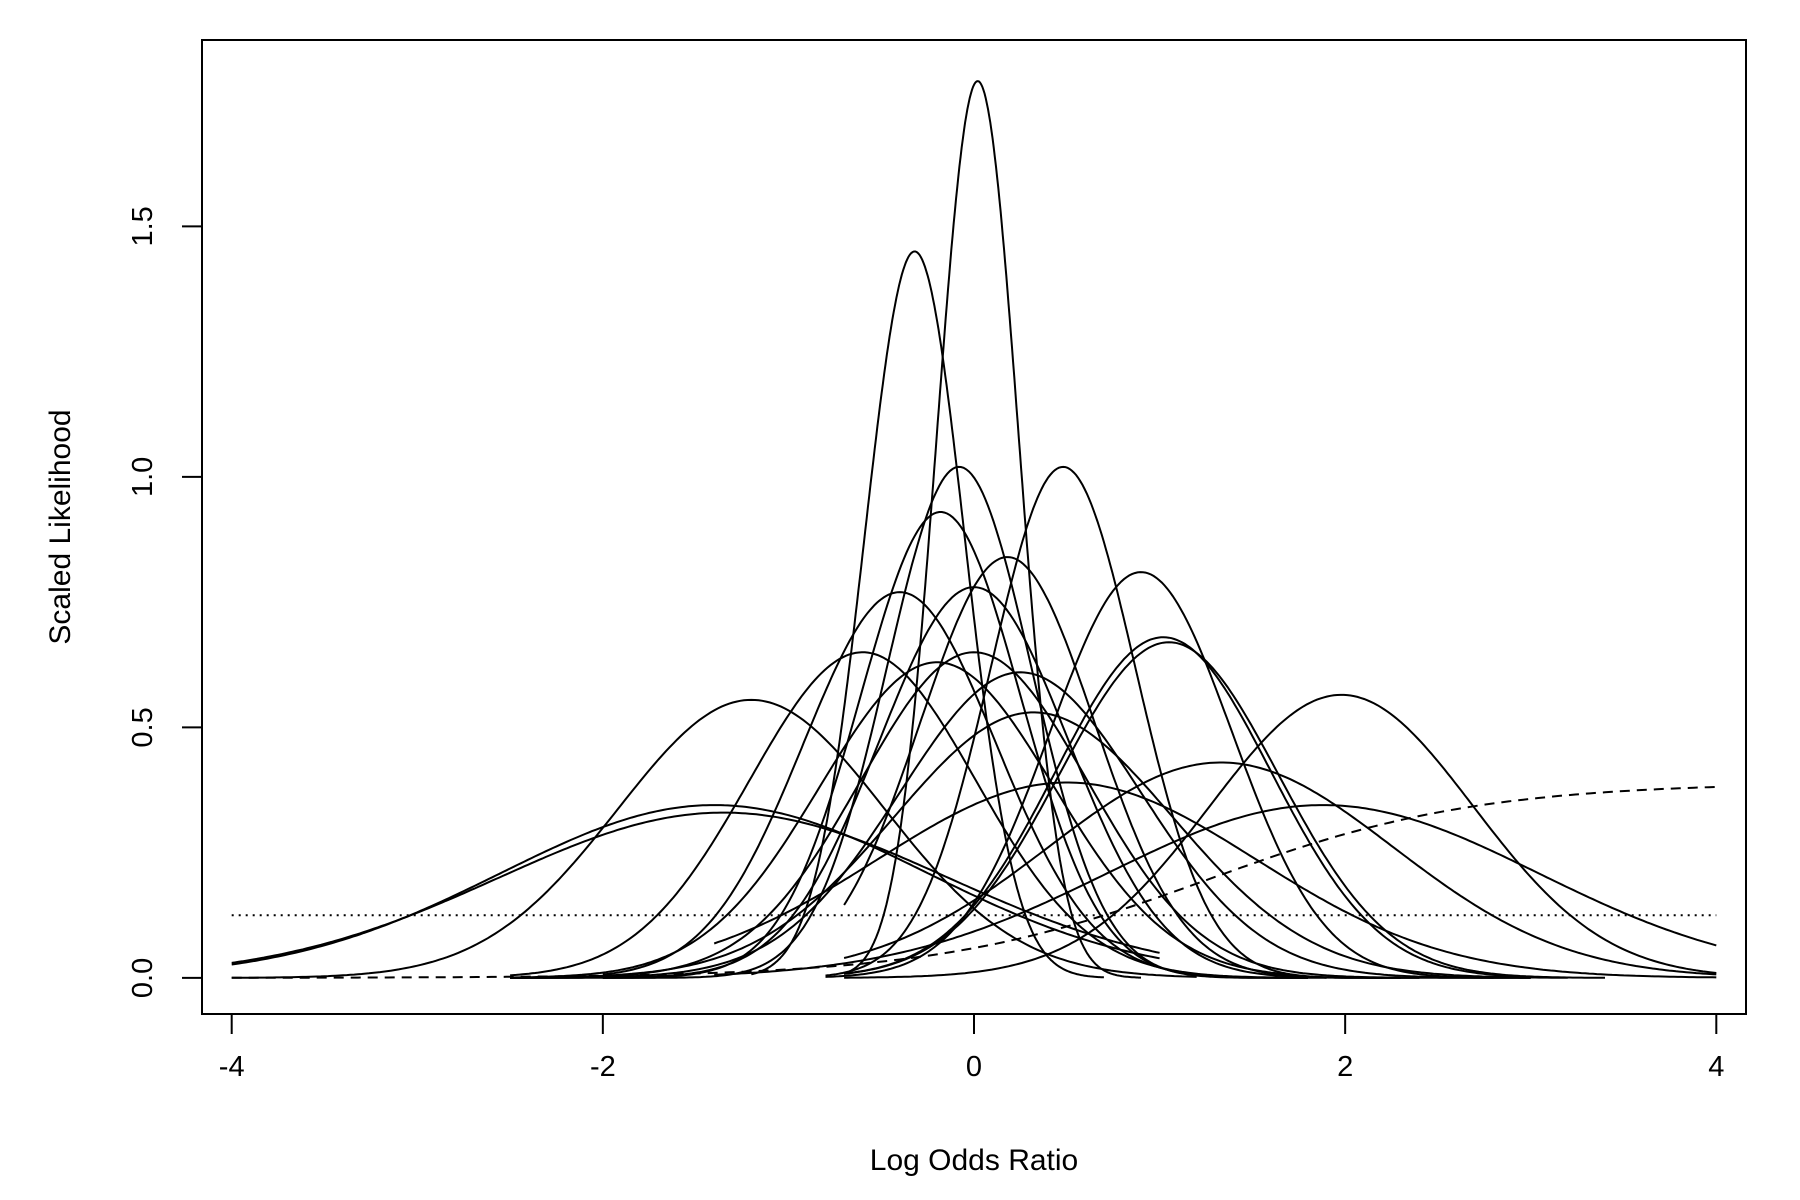  What do you see at coordinates (60, 526) in the screenshot?
I see `y-axis-label: Scaled Likelihood` at bounding box center [60, 526].